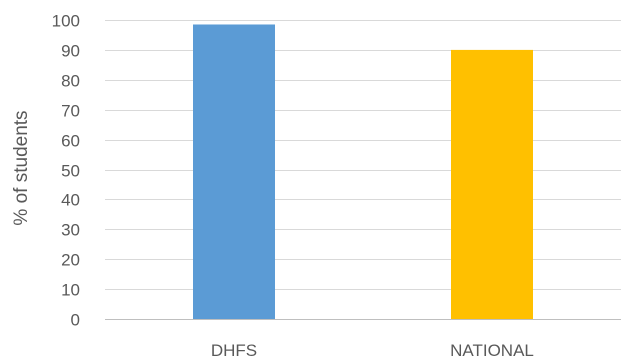  I want to click on y-tick-label: 30, so click(70, 230).